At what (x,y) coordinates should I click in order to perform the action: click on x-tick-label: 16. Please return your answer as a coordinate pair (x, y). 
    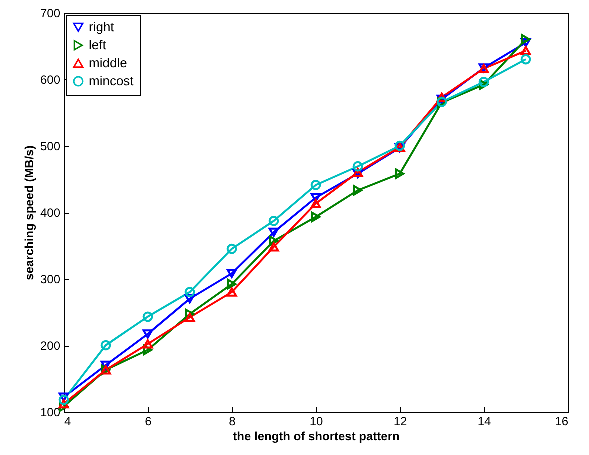
    Looking at the image, I should click on (562, 421).